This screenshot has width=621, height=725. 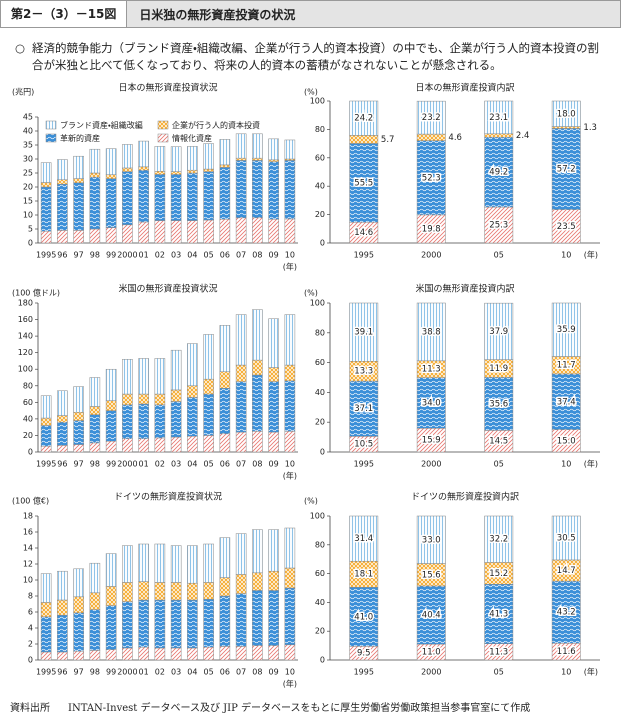 What do you see at coordinates (111, 672) in the screenshot?
I see `x-tick-label: 99` at bounding box center [111, 672].